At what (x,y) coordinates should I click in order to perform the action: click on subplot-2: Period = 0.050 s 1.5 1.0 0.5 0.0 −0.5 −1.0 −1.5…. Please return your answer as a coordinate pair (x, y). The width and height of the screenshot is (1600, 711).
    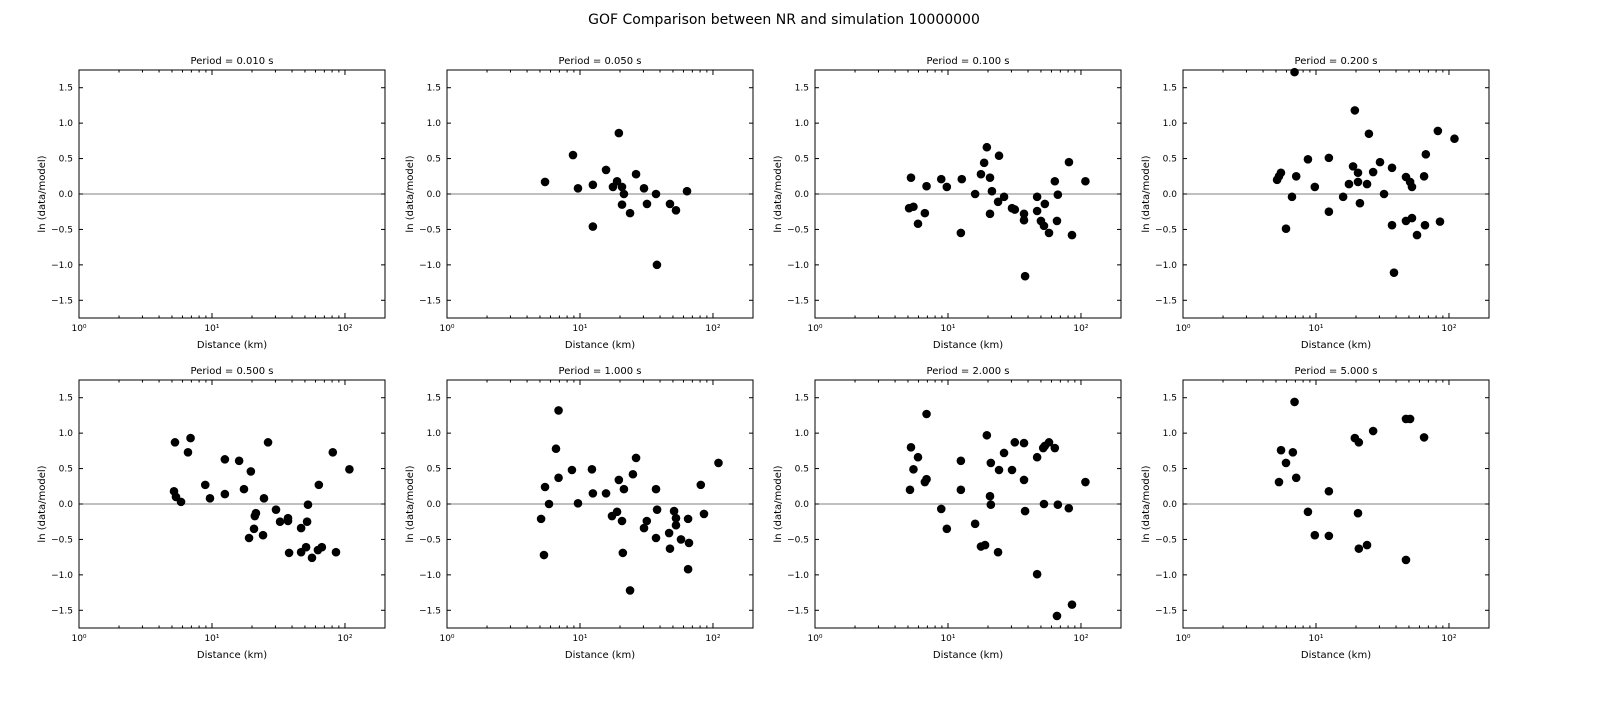
    Looking at the image, I should click on (579, 203).